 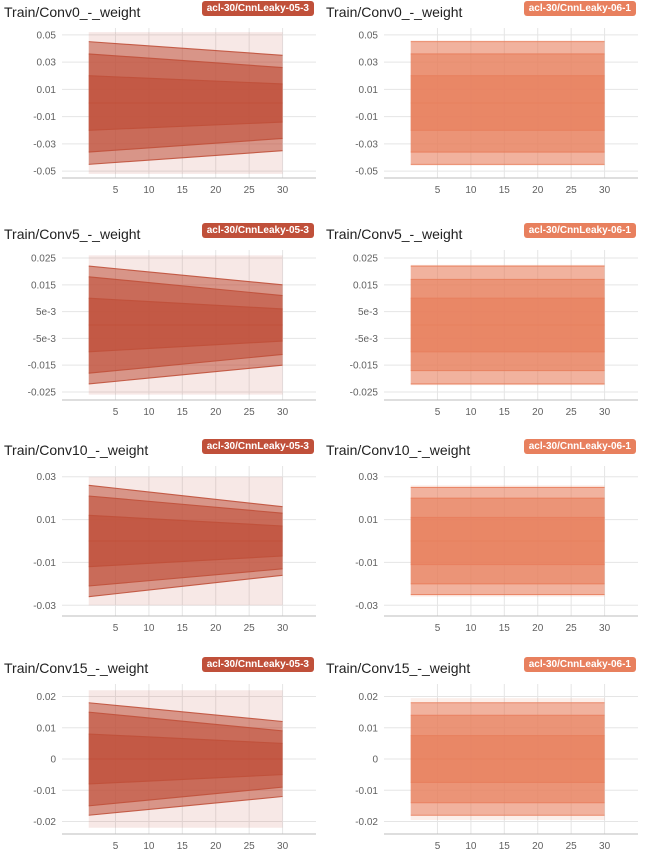 What do you see at coordinates (394, 234) in the screenshot?
I see `panel-title: Train/Conv5_-_weight` at bounding box center [394, 234].